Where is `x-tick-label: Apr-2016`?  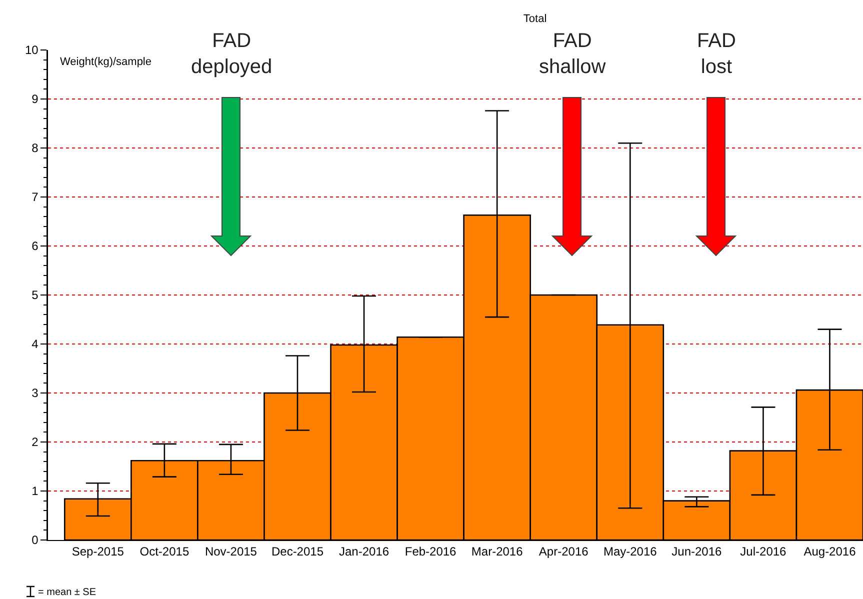
x-tick-label: Apr-2016 is located at coordinates (563, 551).